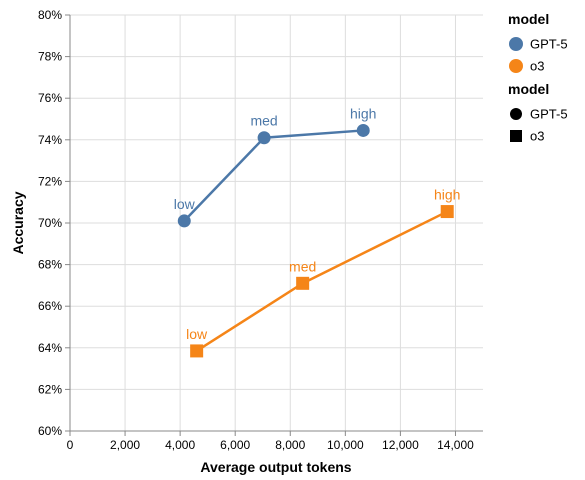 The image size is (585, 480). What do you see at coordinates (50, 265) in the screenshot?
I see `y-tick-label: 68%` at bounding box center [50, 265].